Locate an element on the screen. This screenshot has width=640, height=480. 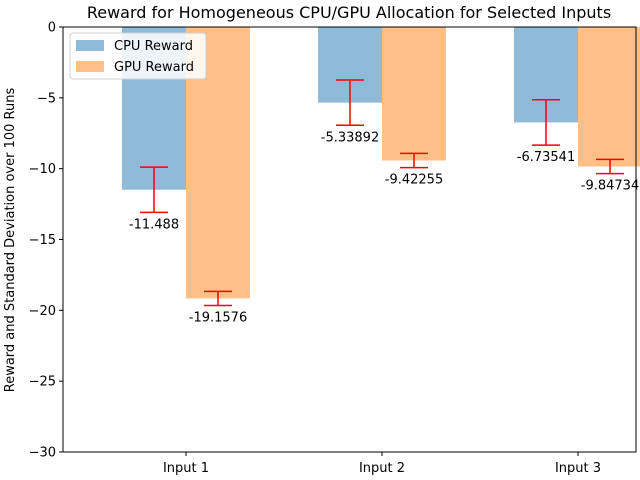
value-label-gpu-1: -19.1576 is located at coordinates (218, 317).